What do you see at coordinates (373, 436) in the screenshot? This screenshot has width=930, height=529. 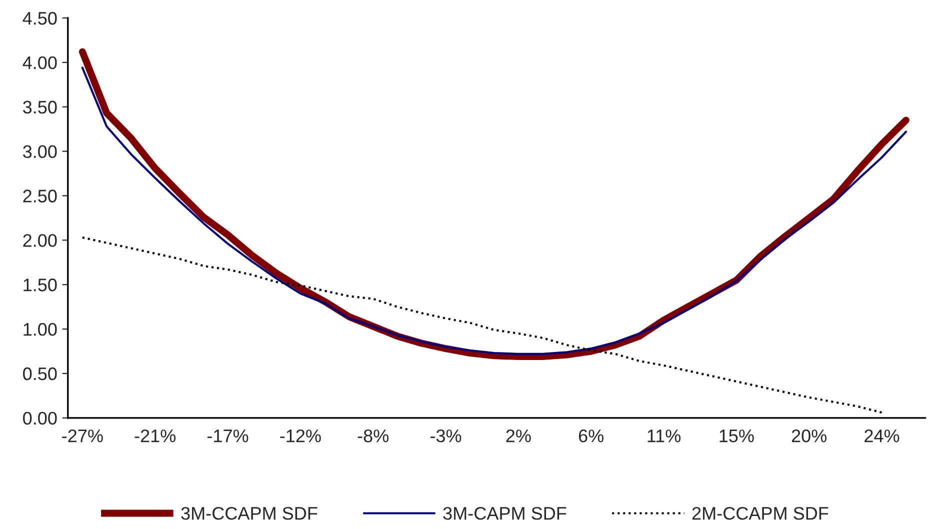 I see `x-tick-label: -8%` at bounding box center [373, 436].